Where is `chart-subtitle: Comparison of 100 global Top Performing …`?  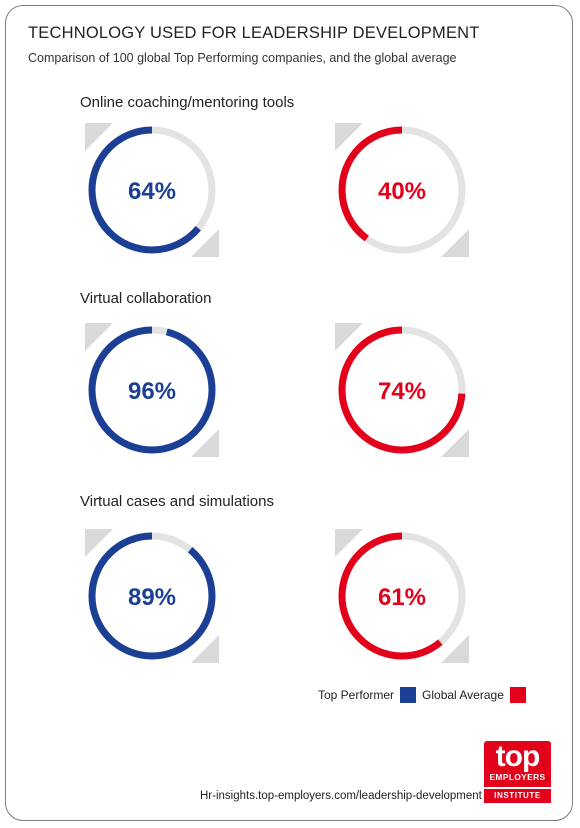 chart-subtitle: Comparison of 100 global Top Performing … is located at coordinates (242, 58).